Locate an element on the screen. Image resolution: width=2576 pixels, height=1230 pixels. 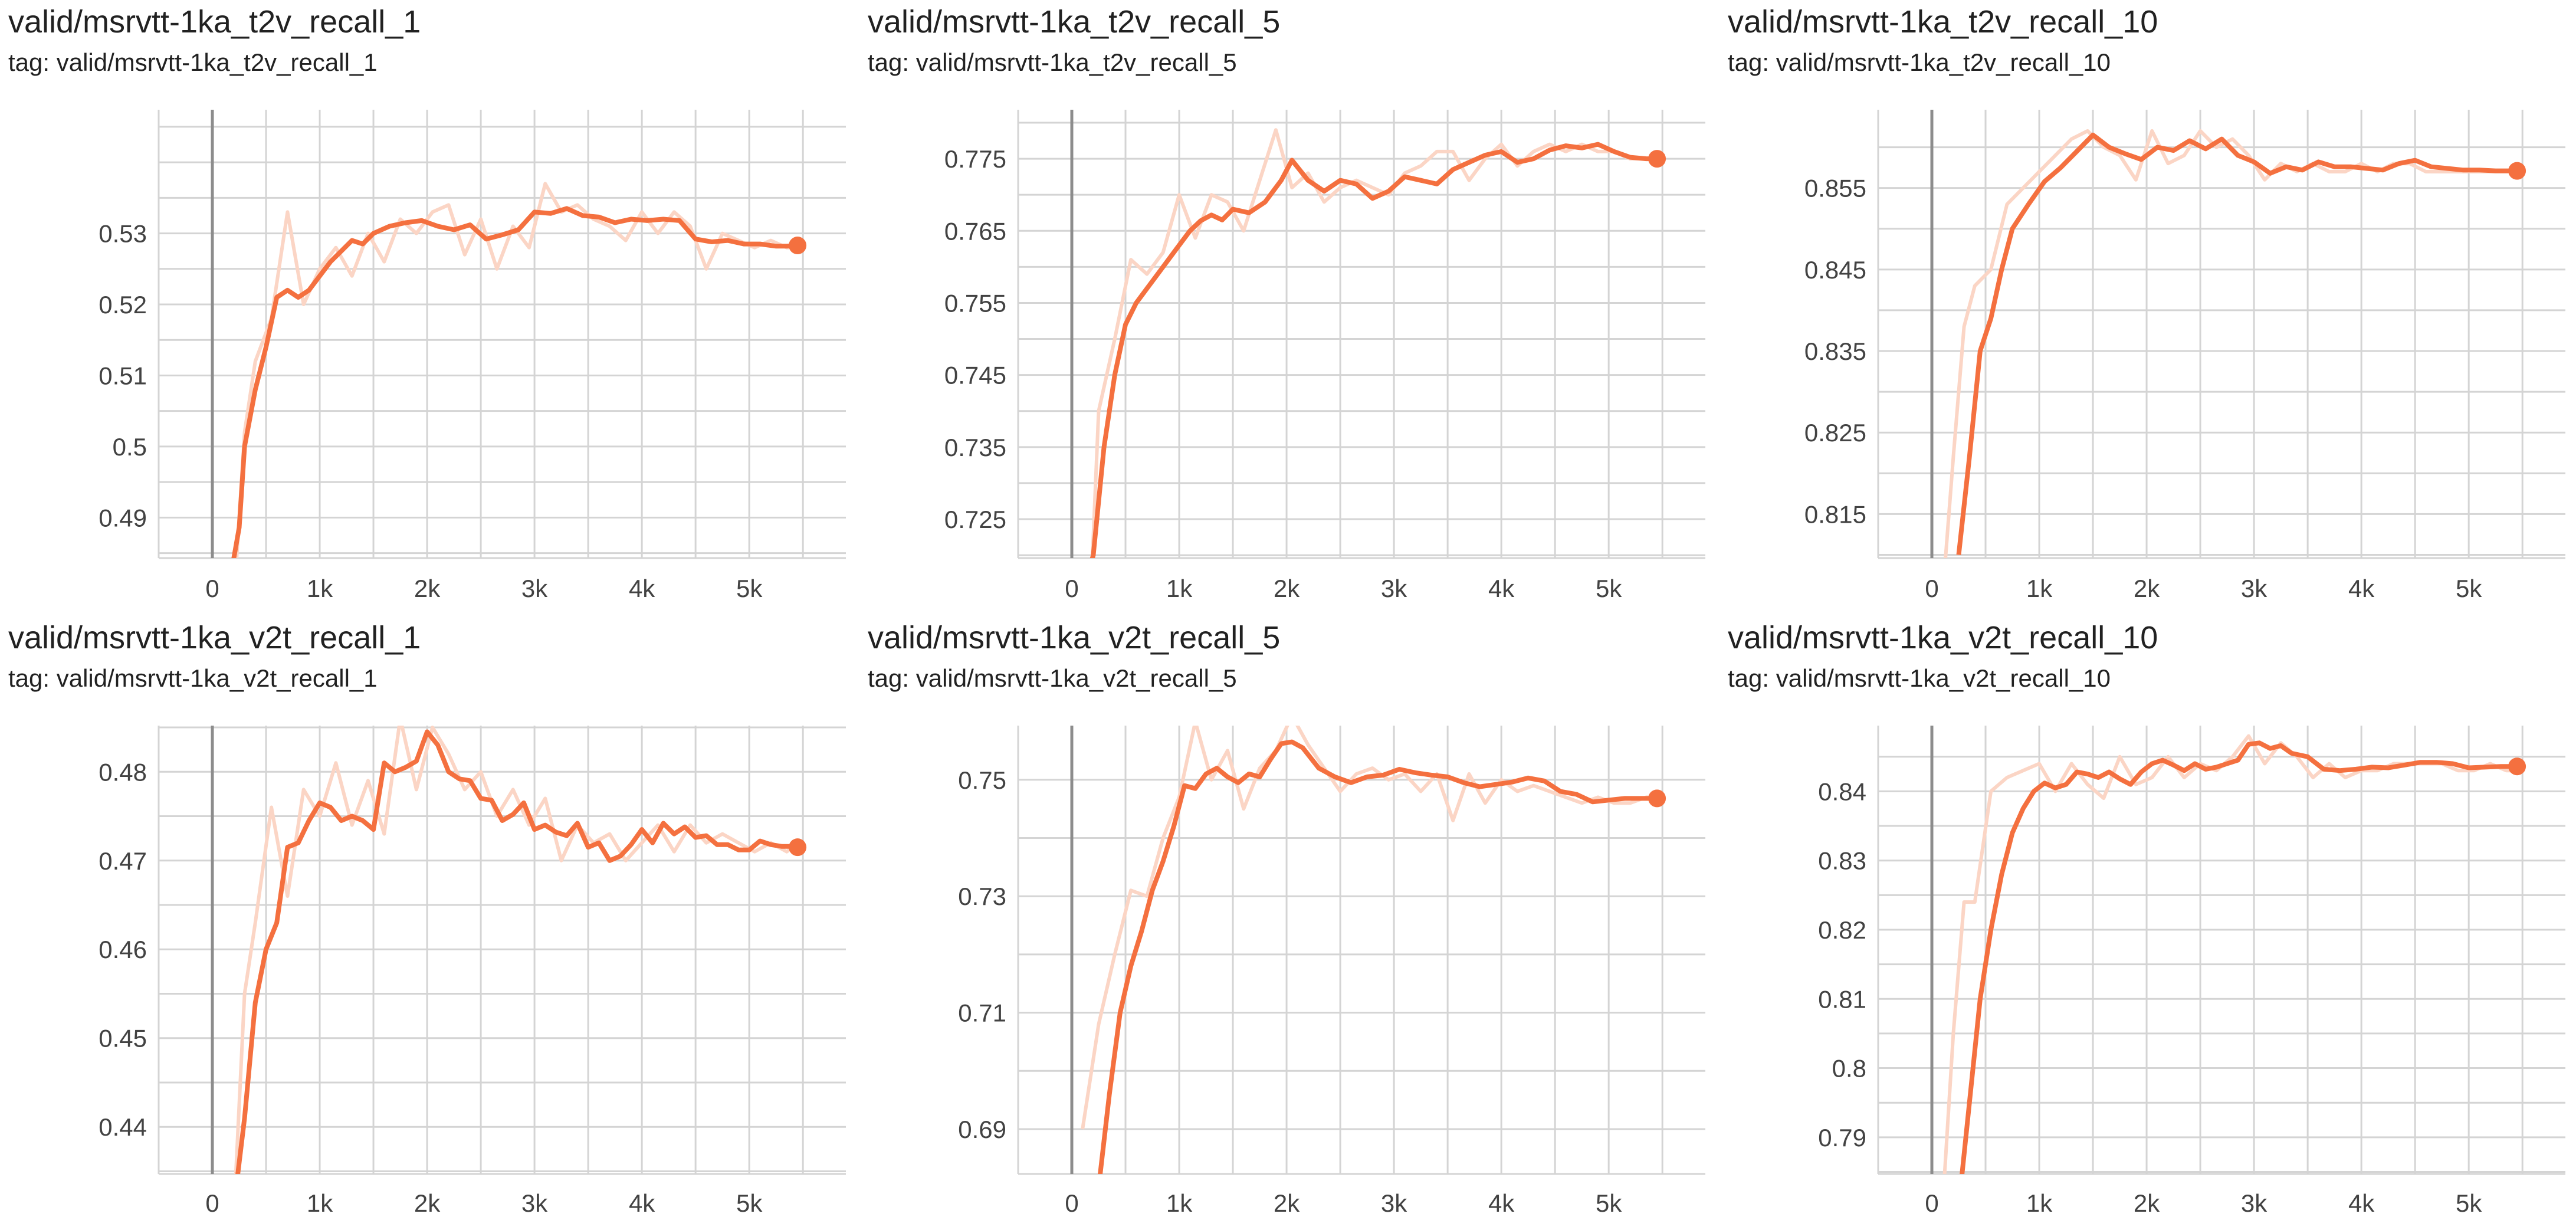
chart-tag: tag: valid/msrvtt-1ka_v2t_recall_10 is located at coordinates (1919, 678).